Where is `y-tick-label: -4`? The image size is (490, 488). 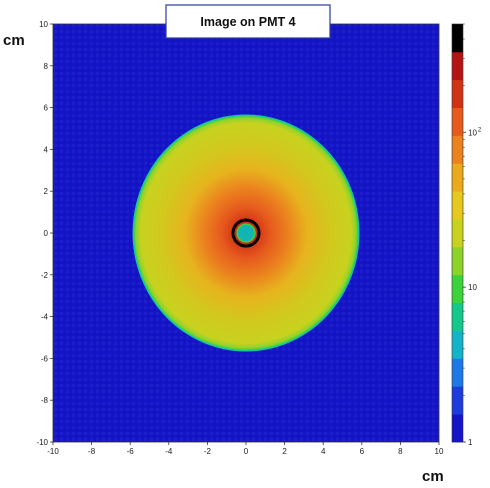 y-tick-label: -4 is located at coordinates (45, 317).